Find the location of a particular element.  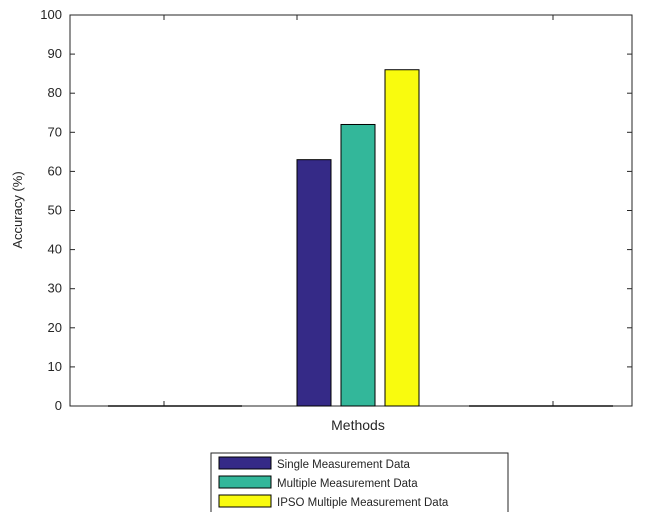

legend-label: IPSO Multiple Measurement Data is located at coordinates (363, 503).